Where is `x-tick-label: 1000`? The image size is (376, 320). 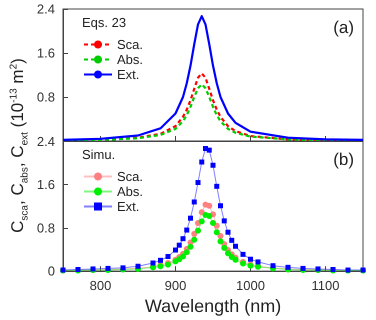
x-tick-label: 1000 is located at coordinates (250, 286).